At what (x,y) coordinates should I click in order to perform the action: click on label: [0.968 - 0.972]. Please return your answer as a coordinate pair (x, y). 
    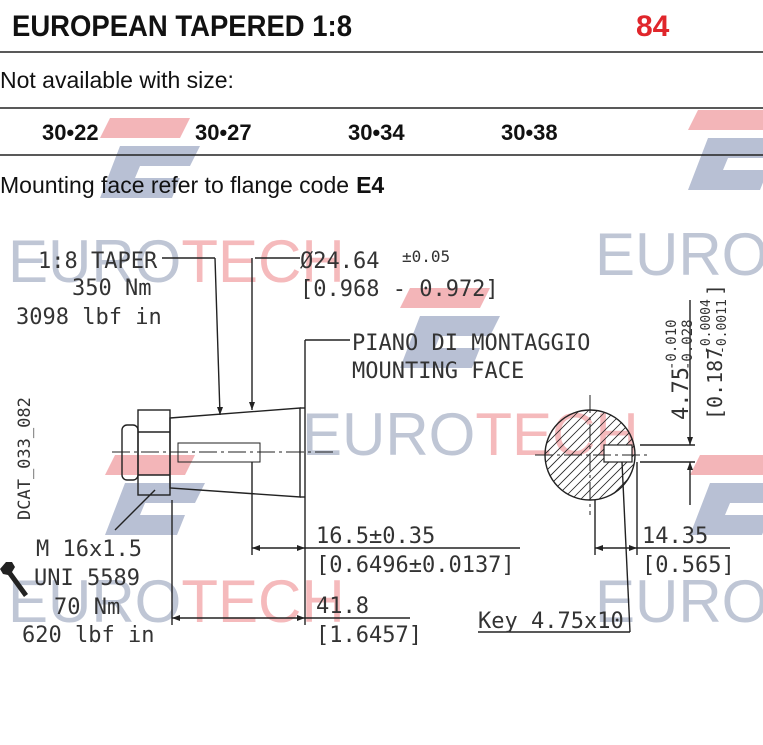
    Looking at the image, I should click on (399, 289).